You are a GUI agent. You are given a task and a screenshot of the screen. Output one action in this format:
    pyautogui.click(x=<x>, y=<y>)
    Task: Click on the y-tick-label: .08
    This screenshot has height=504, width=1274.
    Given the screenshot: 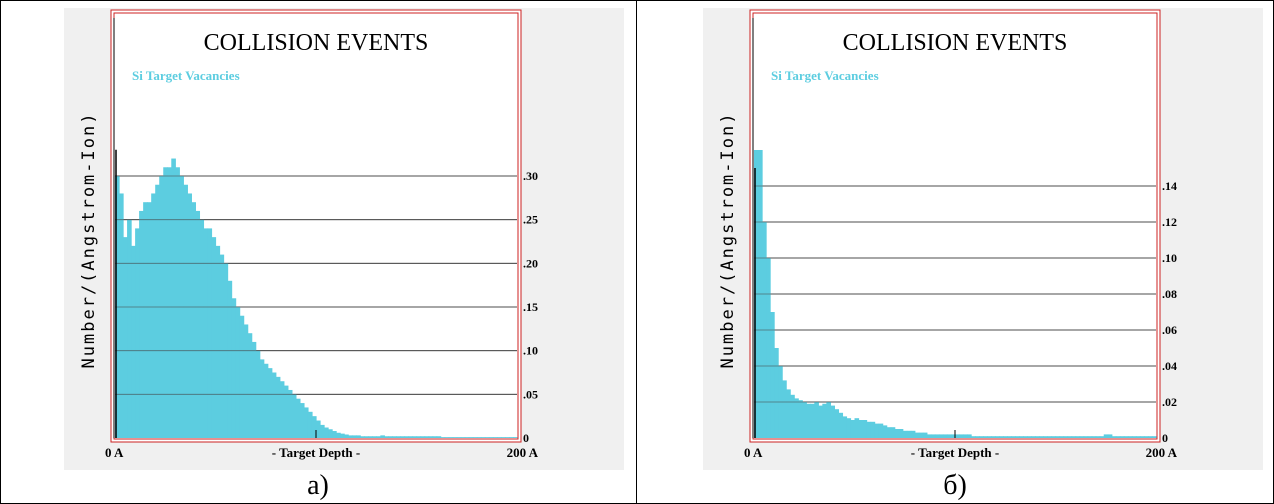 What is the action you would take?
    pyautogui.click(x=1169, y=294)
    